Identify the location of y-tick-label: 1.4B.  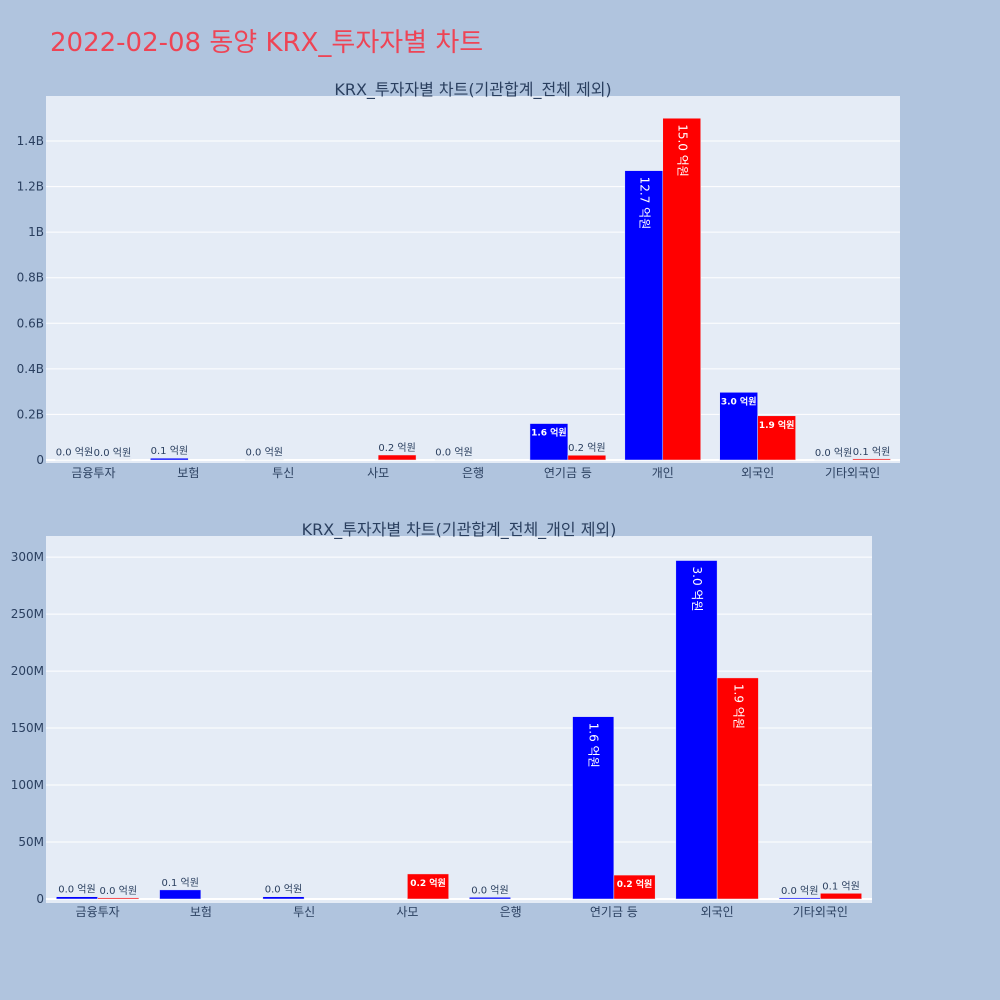
(30, 141).